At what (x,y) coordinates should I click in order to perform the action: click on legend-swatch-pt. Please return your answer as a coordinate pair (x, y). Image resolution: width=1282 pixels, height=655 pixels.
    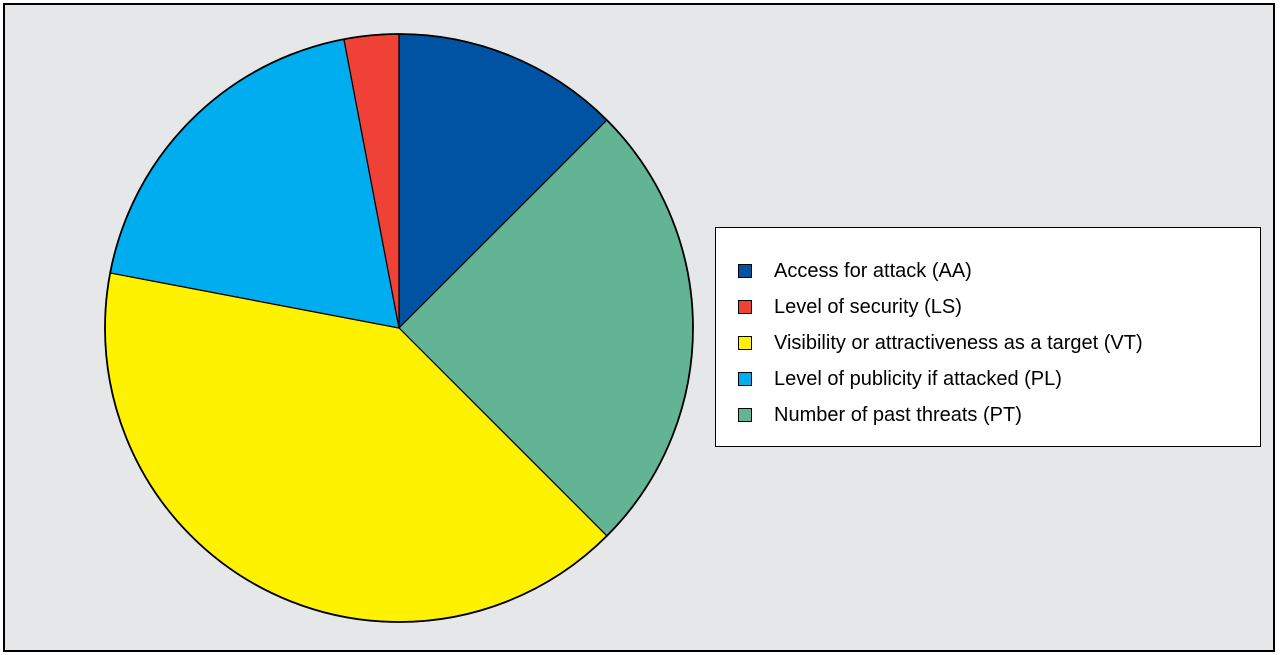
    Looking at the image, I should click on (745, 415).